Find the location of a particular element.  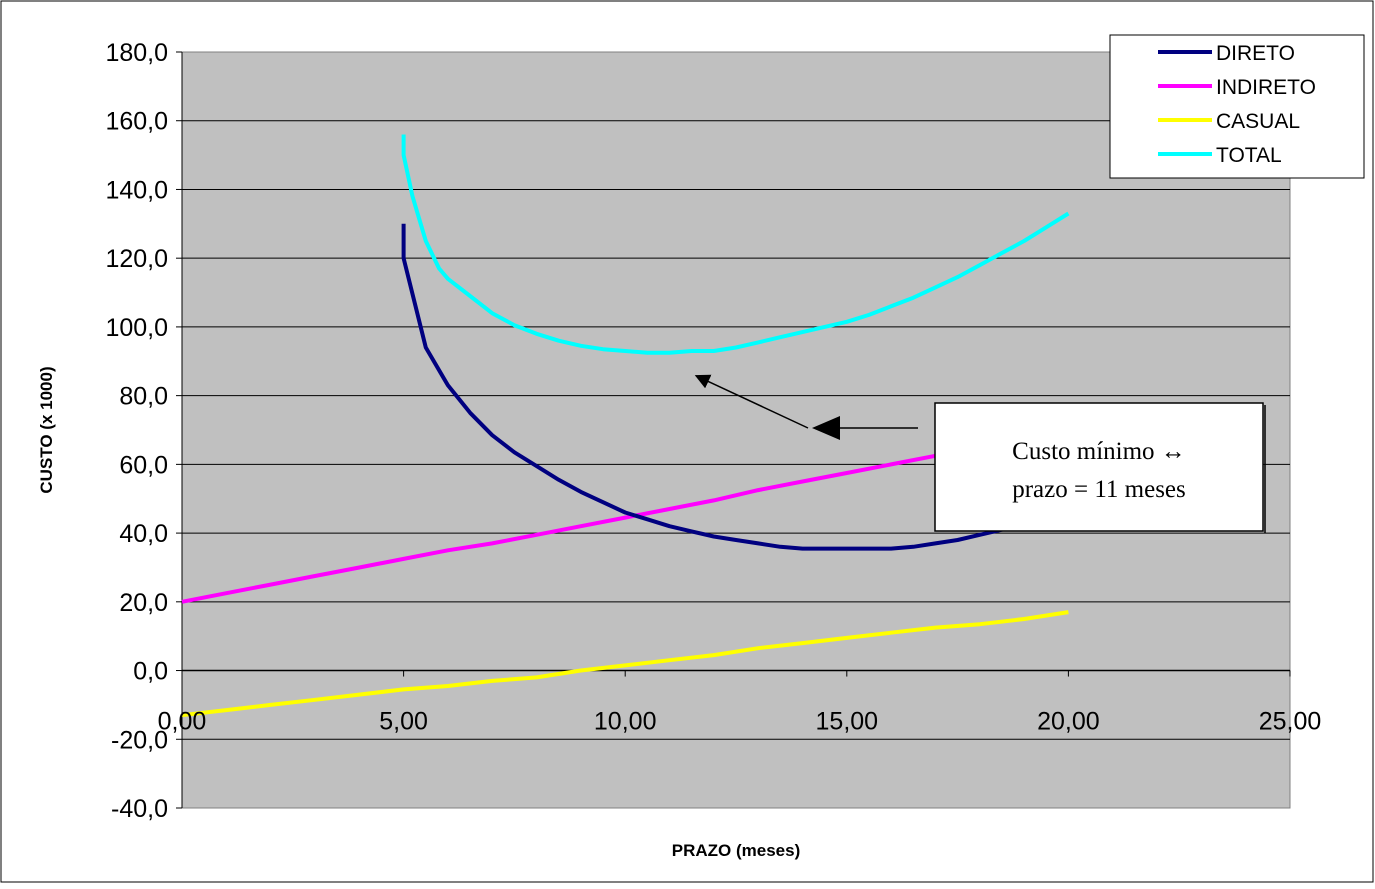

y-tick-label: 40,0 is located at coordinates (143, 534).